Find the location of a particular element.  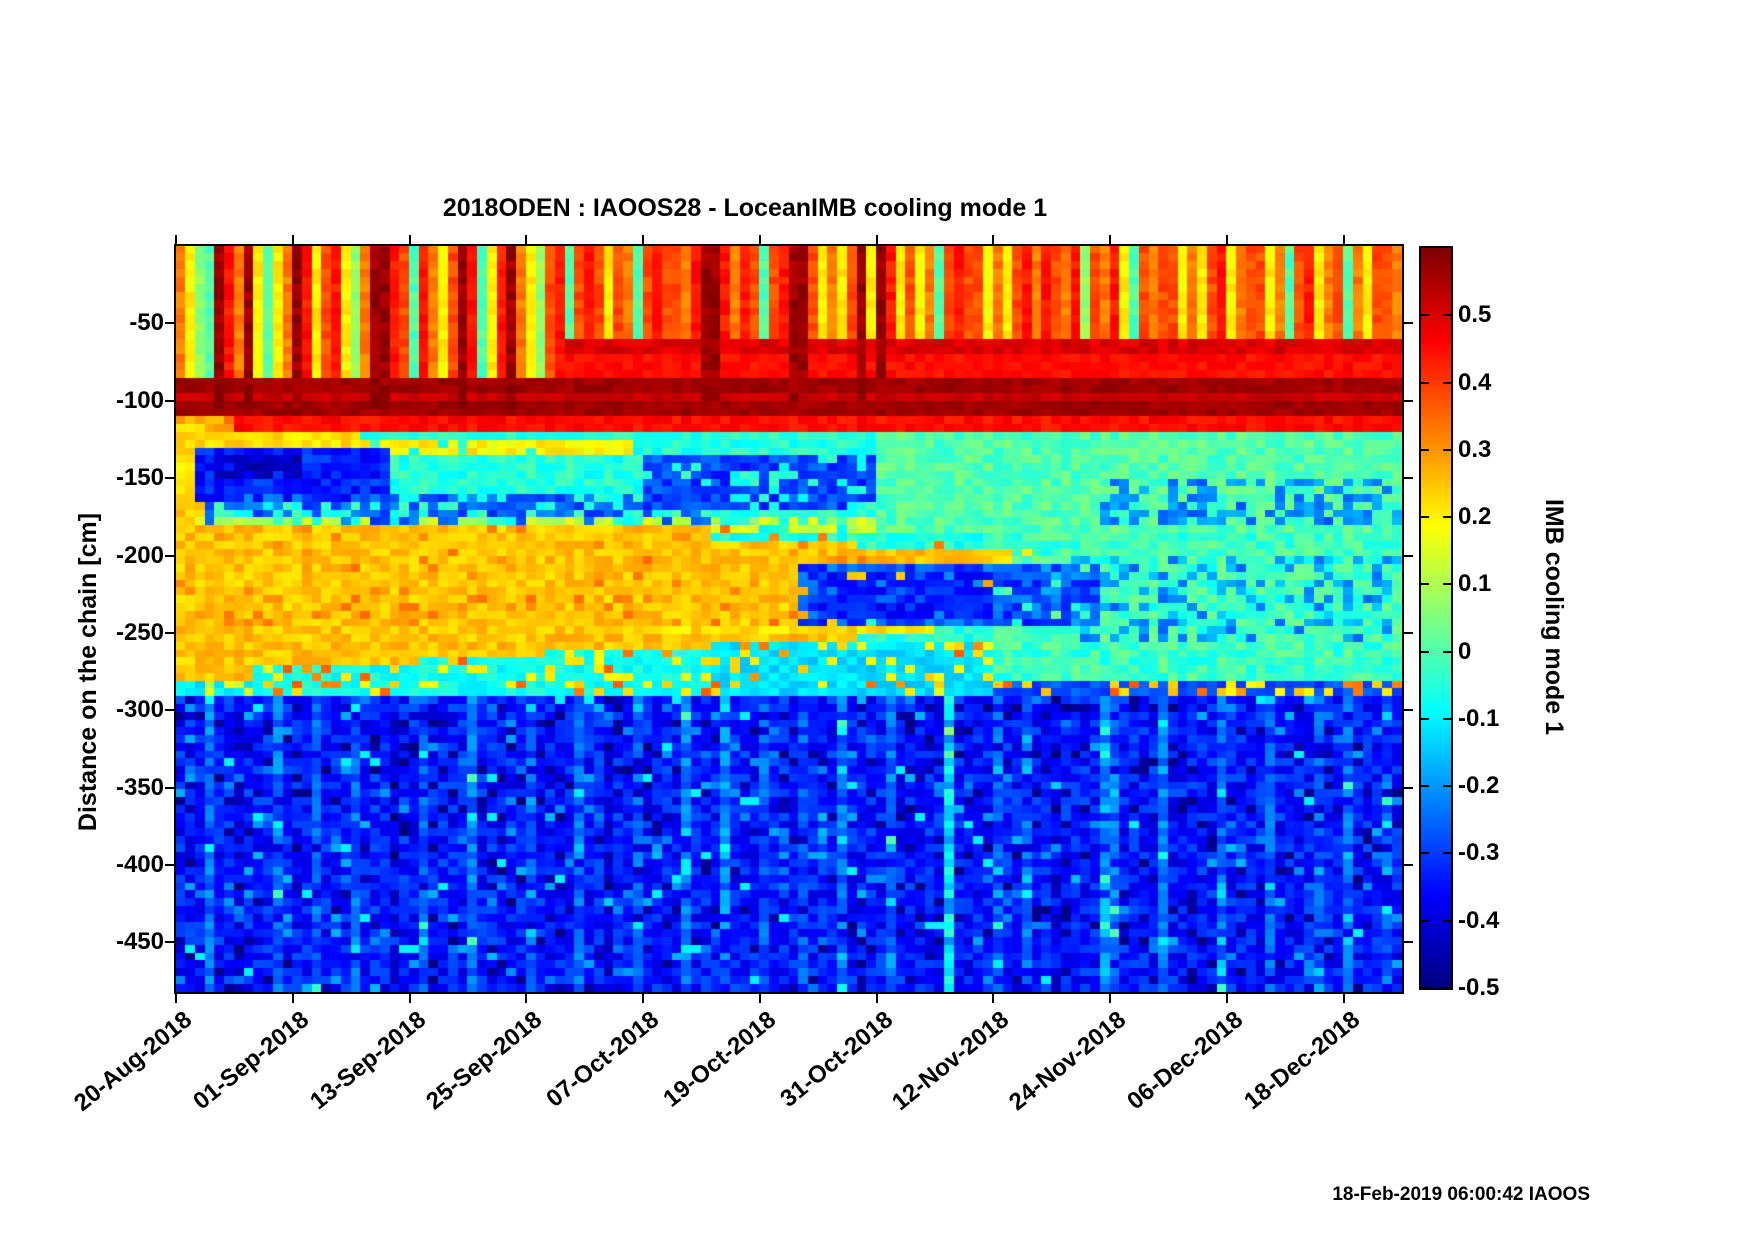

x-tick-label: 13-Sep-2018 is located at coordinates (367, 1061).